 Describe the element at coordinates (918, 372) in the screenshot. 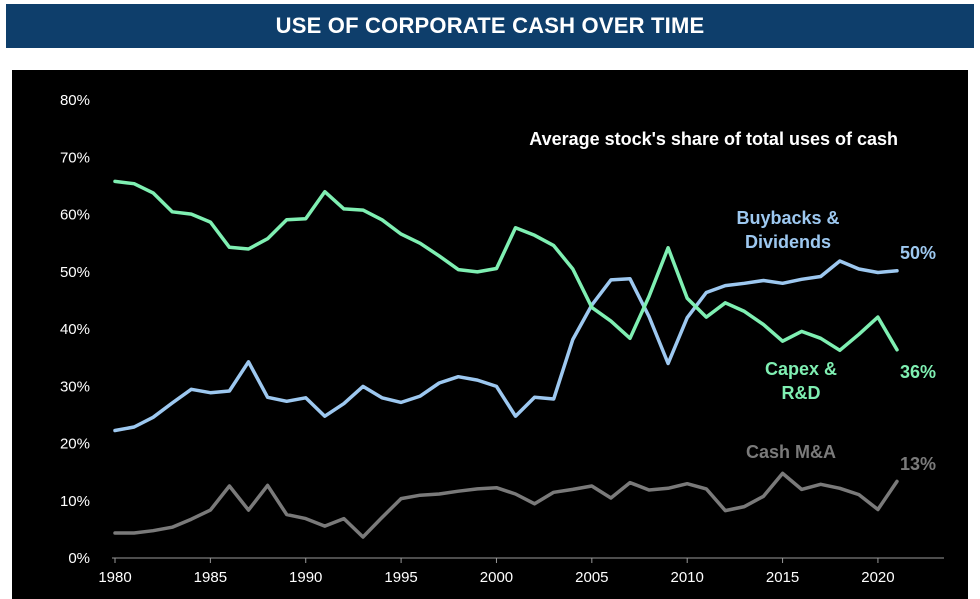

I see `capex-end-label: 36%` at that location.